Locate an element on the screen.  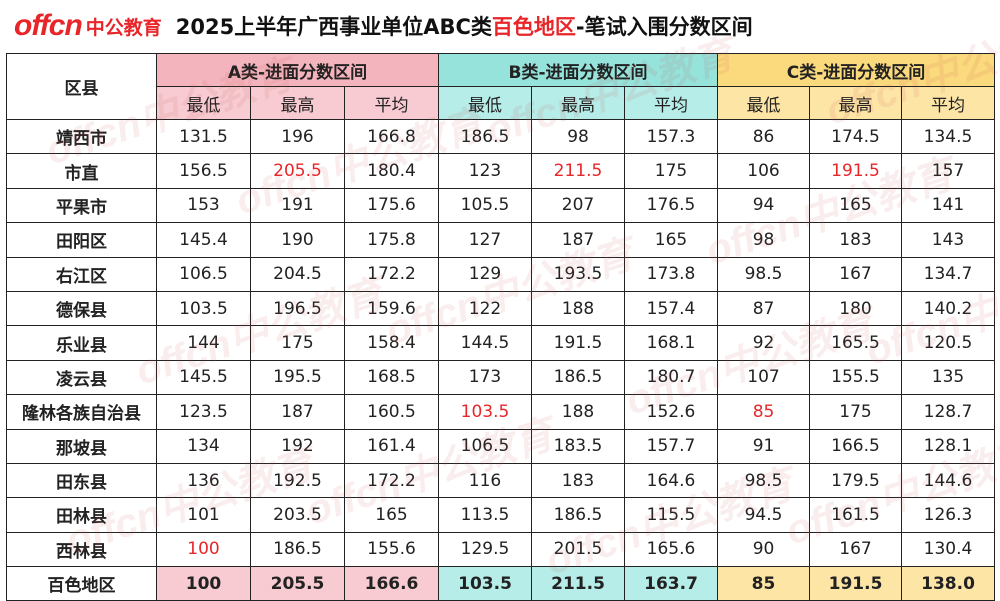
district-name: 乐业县 is located at coordinates (81, 343).